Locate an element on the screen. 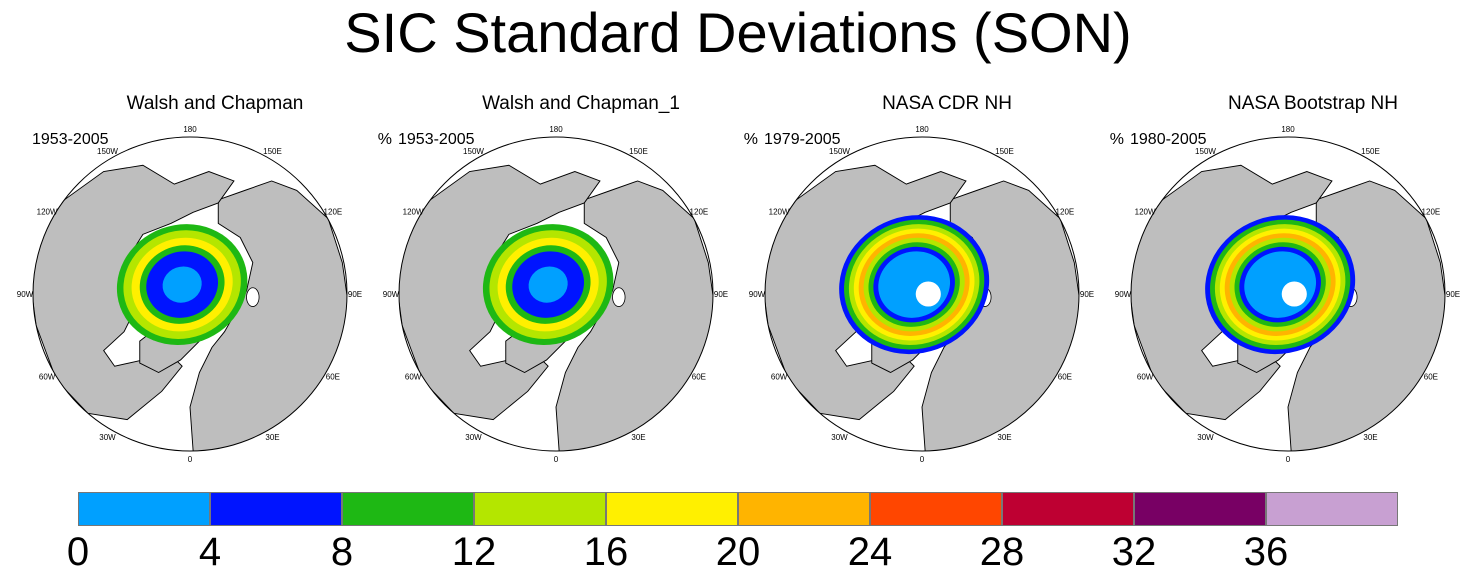 The image size is (1476, 574). panel-years: 1979-2005 is located at coordinates (802, 139).